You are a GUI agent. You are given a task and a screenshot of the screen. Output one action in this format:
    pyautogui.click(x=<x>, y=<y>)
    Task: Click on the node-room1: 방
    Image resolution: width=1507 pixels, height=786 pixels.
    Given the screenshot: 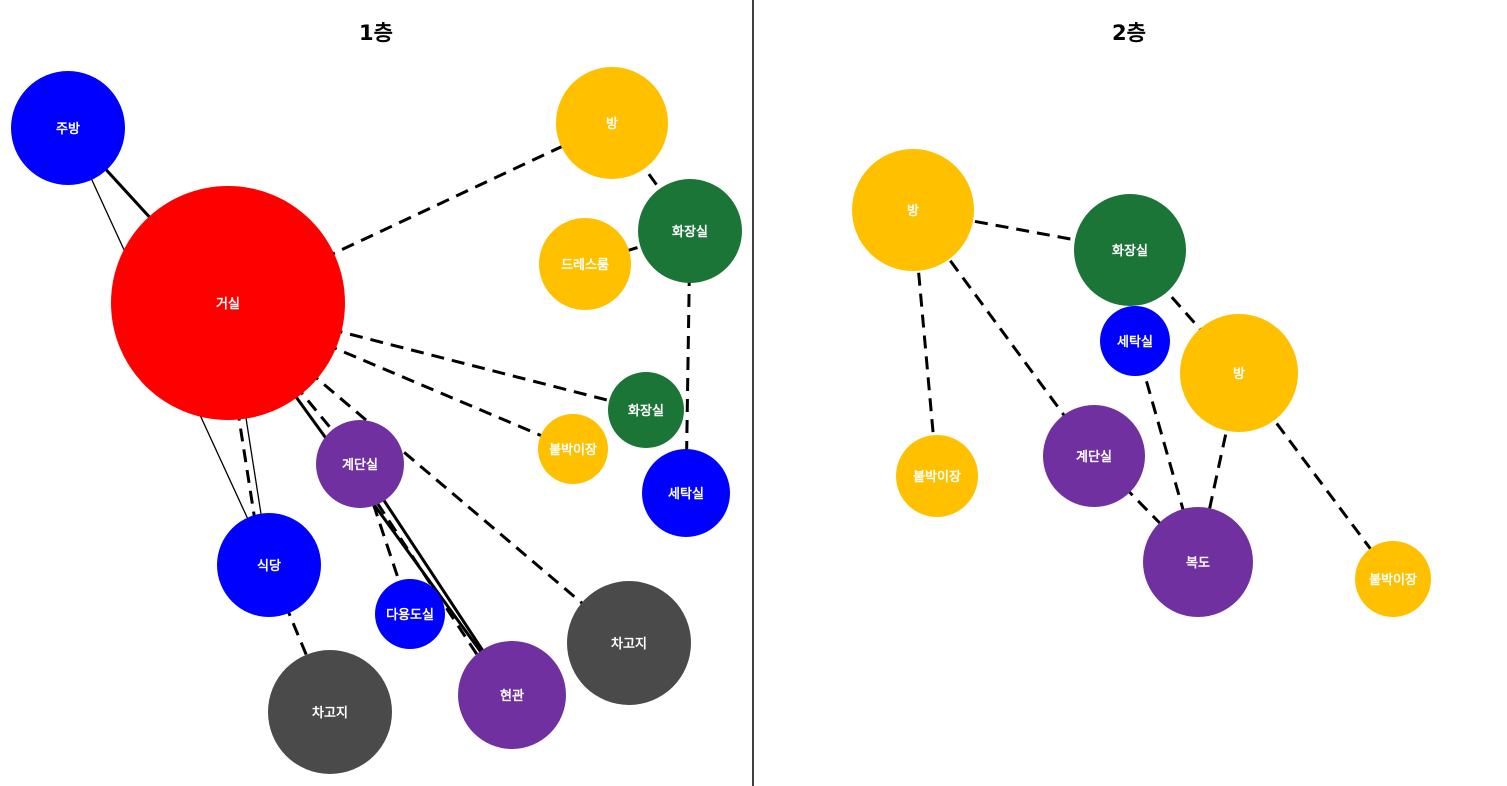 What is the action you would take?
    pyautogui.click(x=612, y=123)
    